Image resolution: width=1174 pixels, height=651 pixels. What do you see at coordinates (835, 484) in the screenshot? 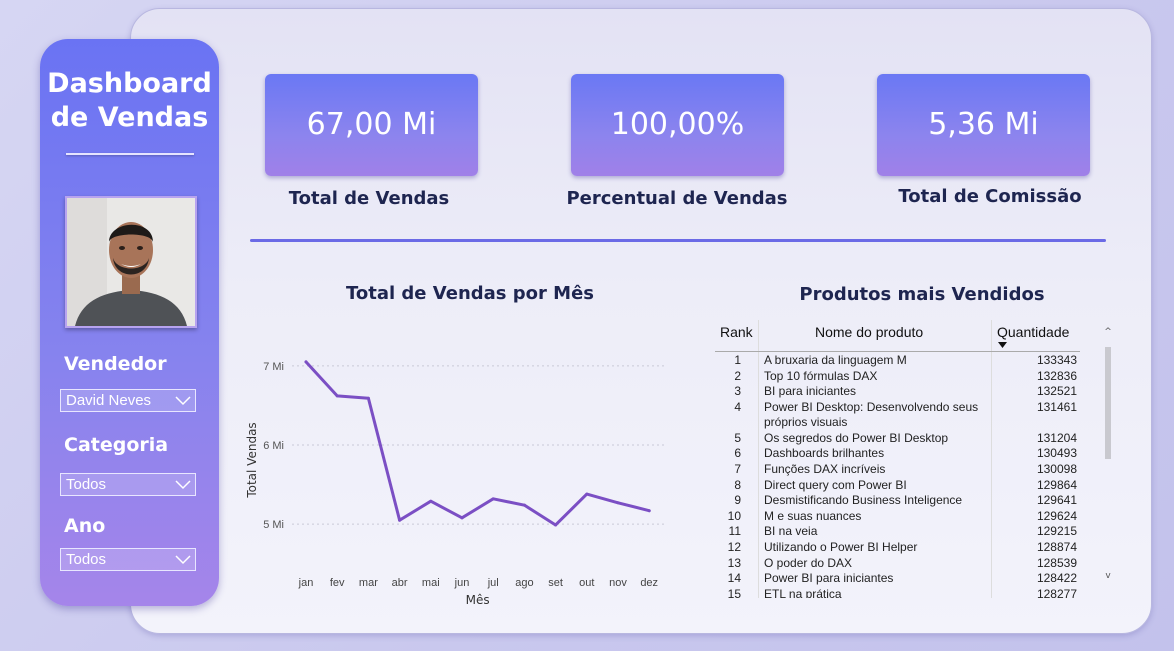
I see `row-product-name: Direct query com Power BI` at bounding box center [835, 484].